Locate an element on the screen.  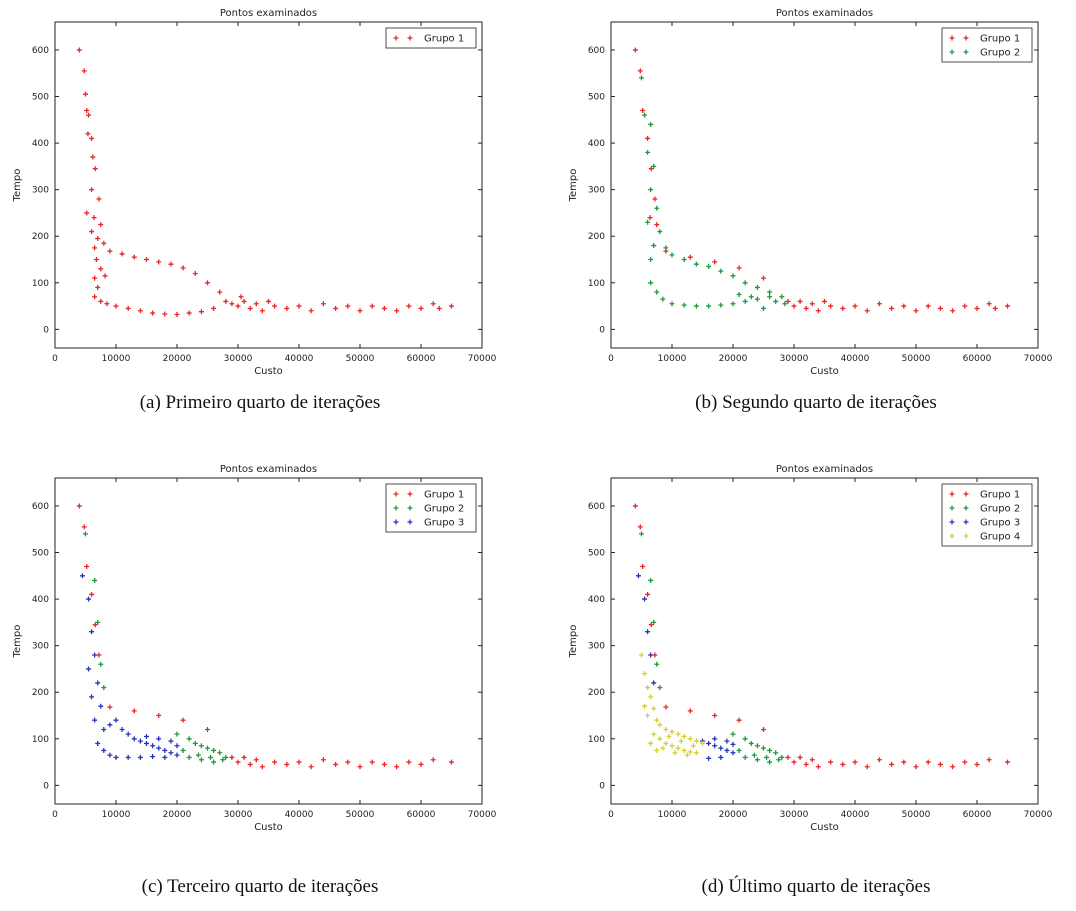
chart-title: Pontos examinados is located at coordinates (268, 13).